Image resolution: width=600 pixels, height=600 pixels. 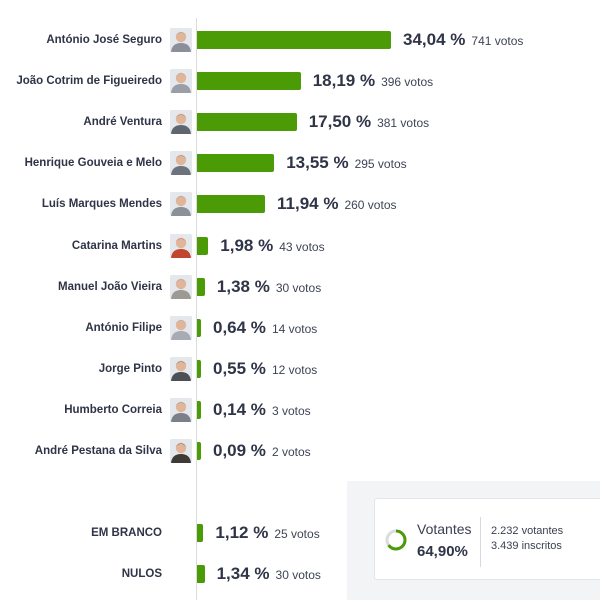 I want to click on candidate-row: Henrique Gouveia e Melo 13,55 % 295 votos, so click(x=300, y=163).